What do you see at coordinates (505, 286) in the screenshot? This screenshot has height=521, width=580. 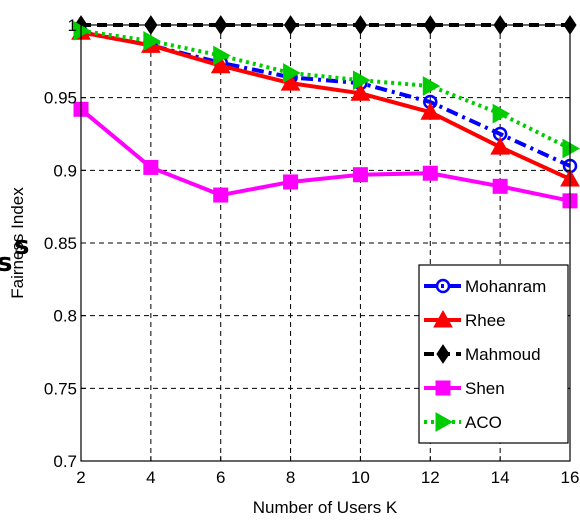 I see `legend-label: Mohanram` at bounding box center [505, 286].